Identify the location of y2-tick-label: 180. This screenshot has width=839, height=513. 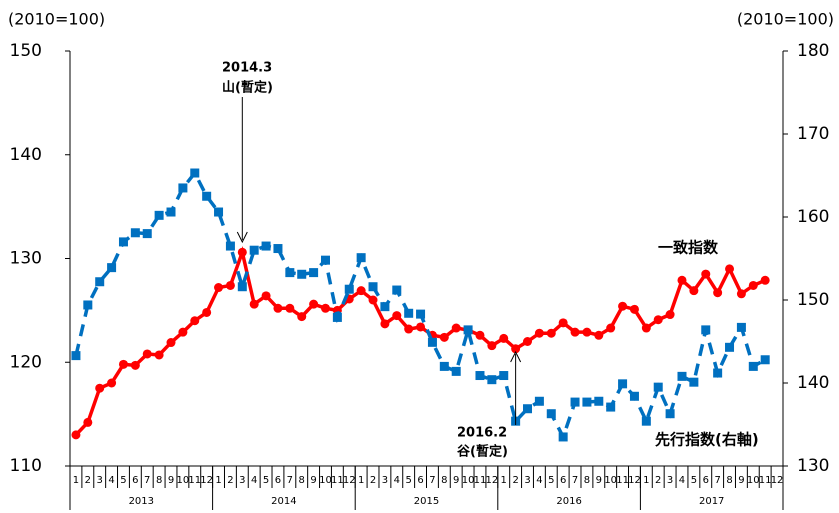
(813, 51).